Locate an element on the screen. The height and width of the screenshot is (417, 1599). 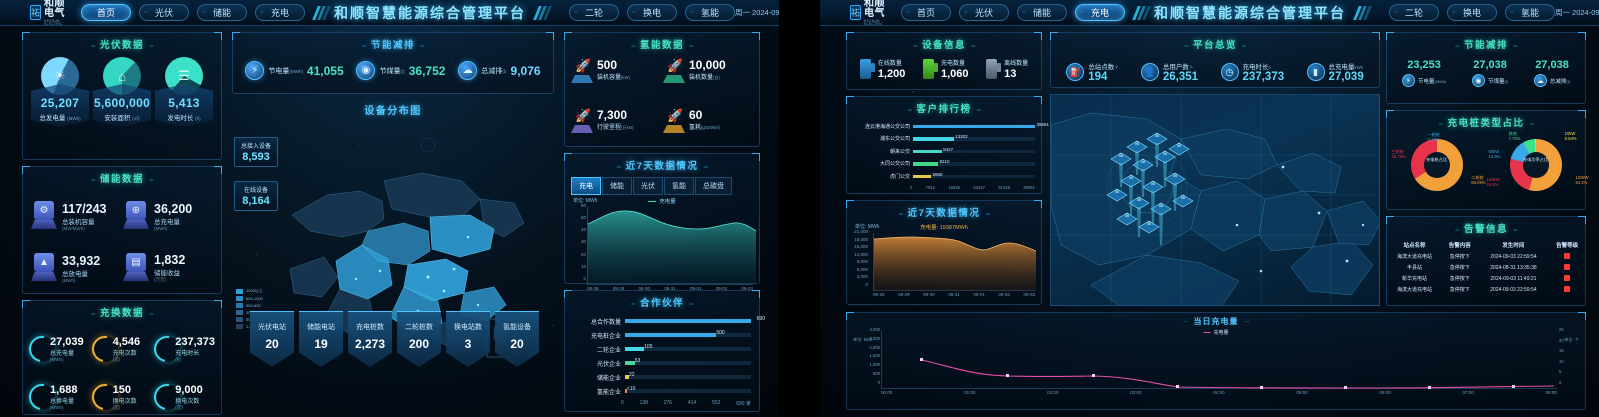
alarm-header-row: 站点名称 告警内容 发生时间 告警等级 is located at coordinates (1486, 245).